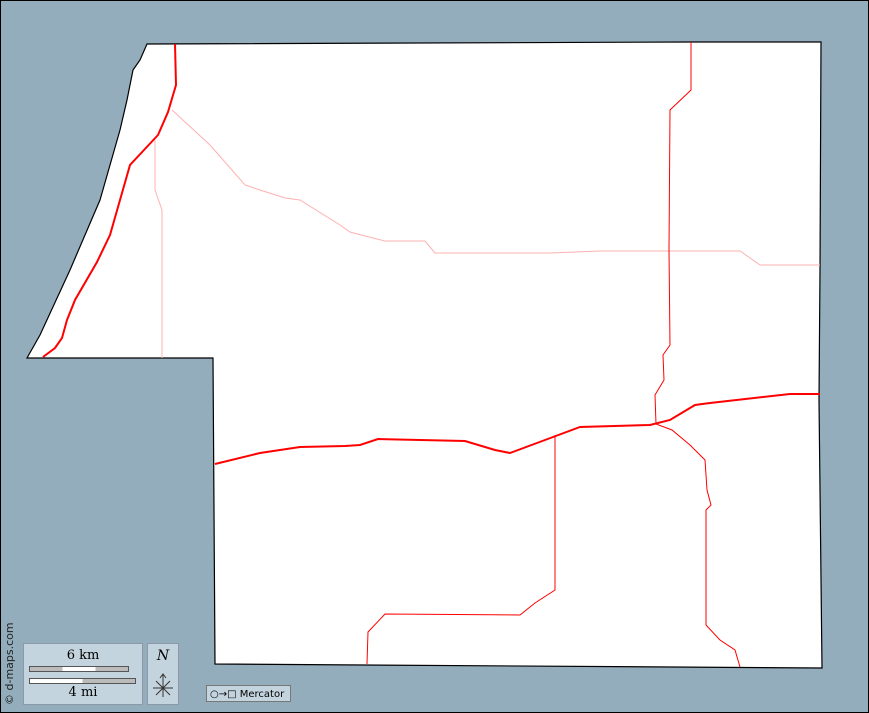 This screenshot has height=713, width=869. What do you see at coordinates (82, 681) in the screenshot?
I see `mi-bar` at bounding box center [82, 681].